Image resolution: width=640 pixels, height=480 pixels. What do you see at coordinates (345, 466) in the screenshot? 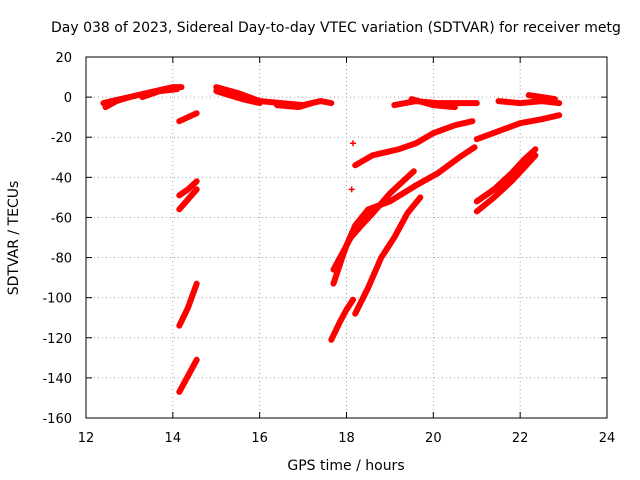
I see `x-axis-title: GPS time / hours` at bounding box center [345, 466].